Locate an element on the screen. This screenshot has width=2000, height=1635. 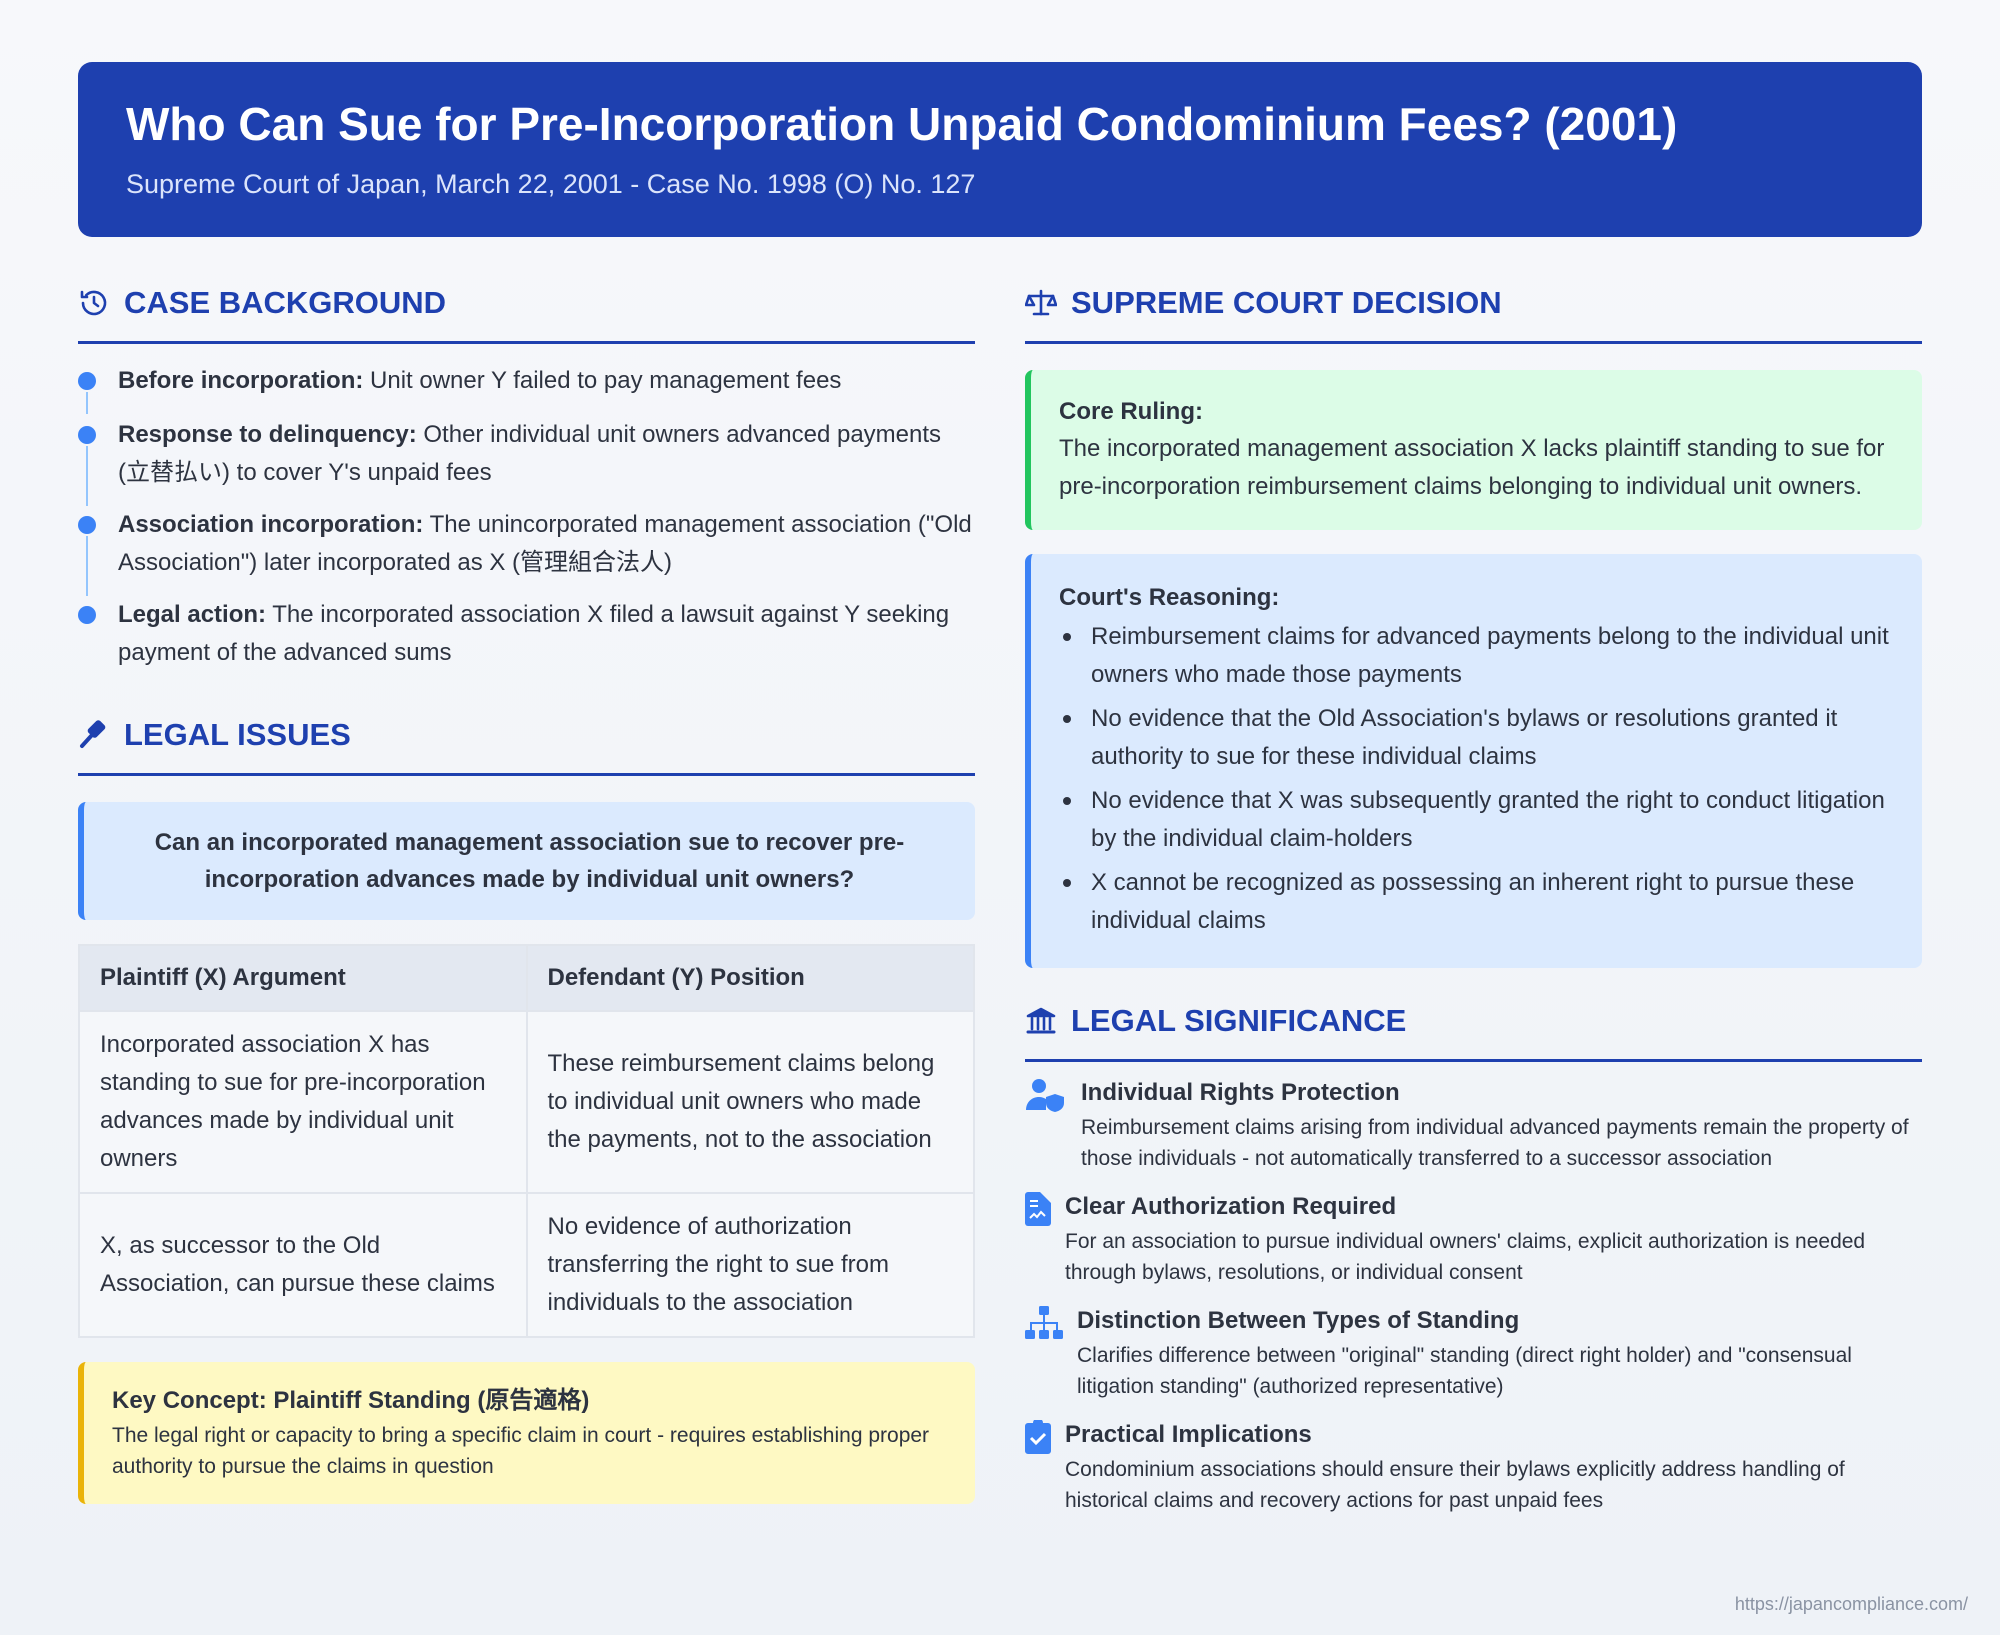
section-title: LEGAL SIGNIFICANCE is located at coordinates (1239, 1020).